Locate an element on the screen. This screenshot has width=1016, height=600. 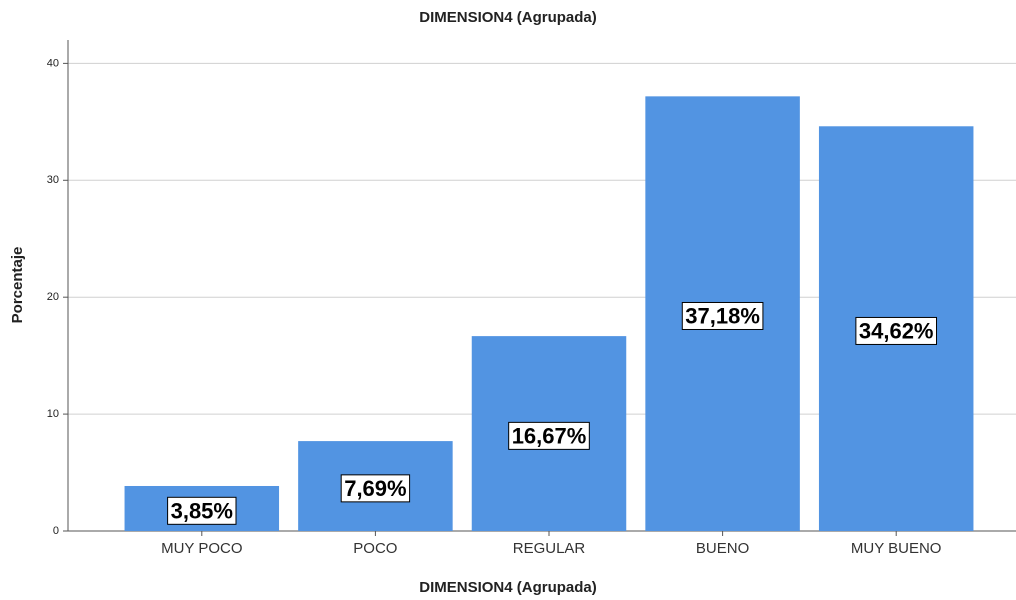
y-tick-label: 30 is located at coordinates (53, 180).